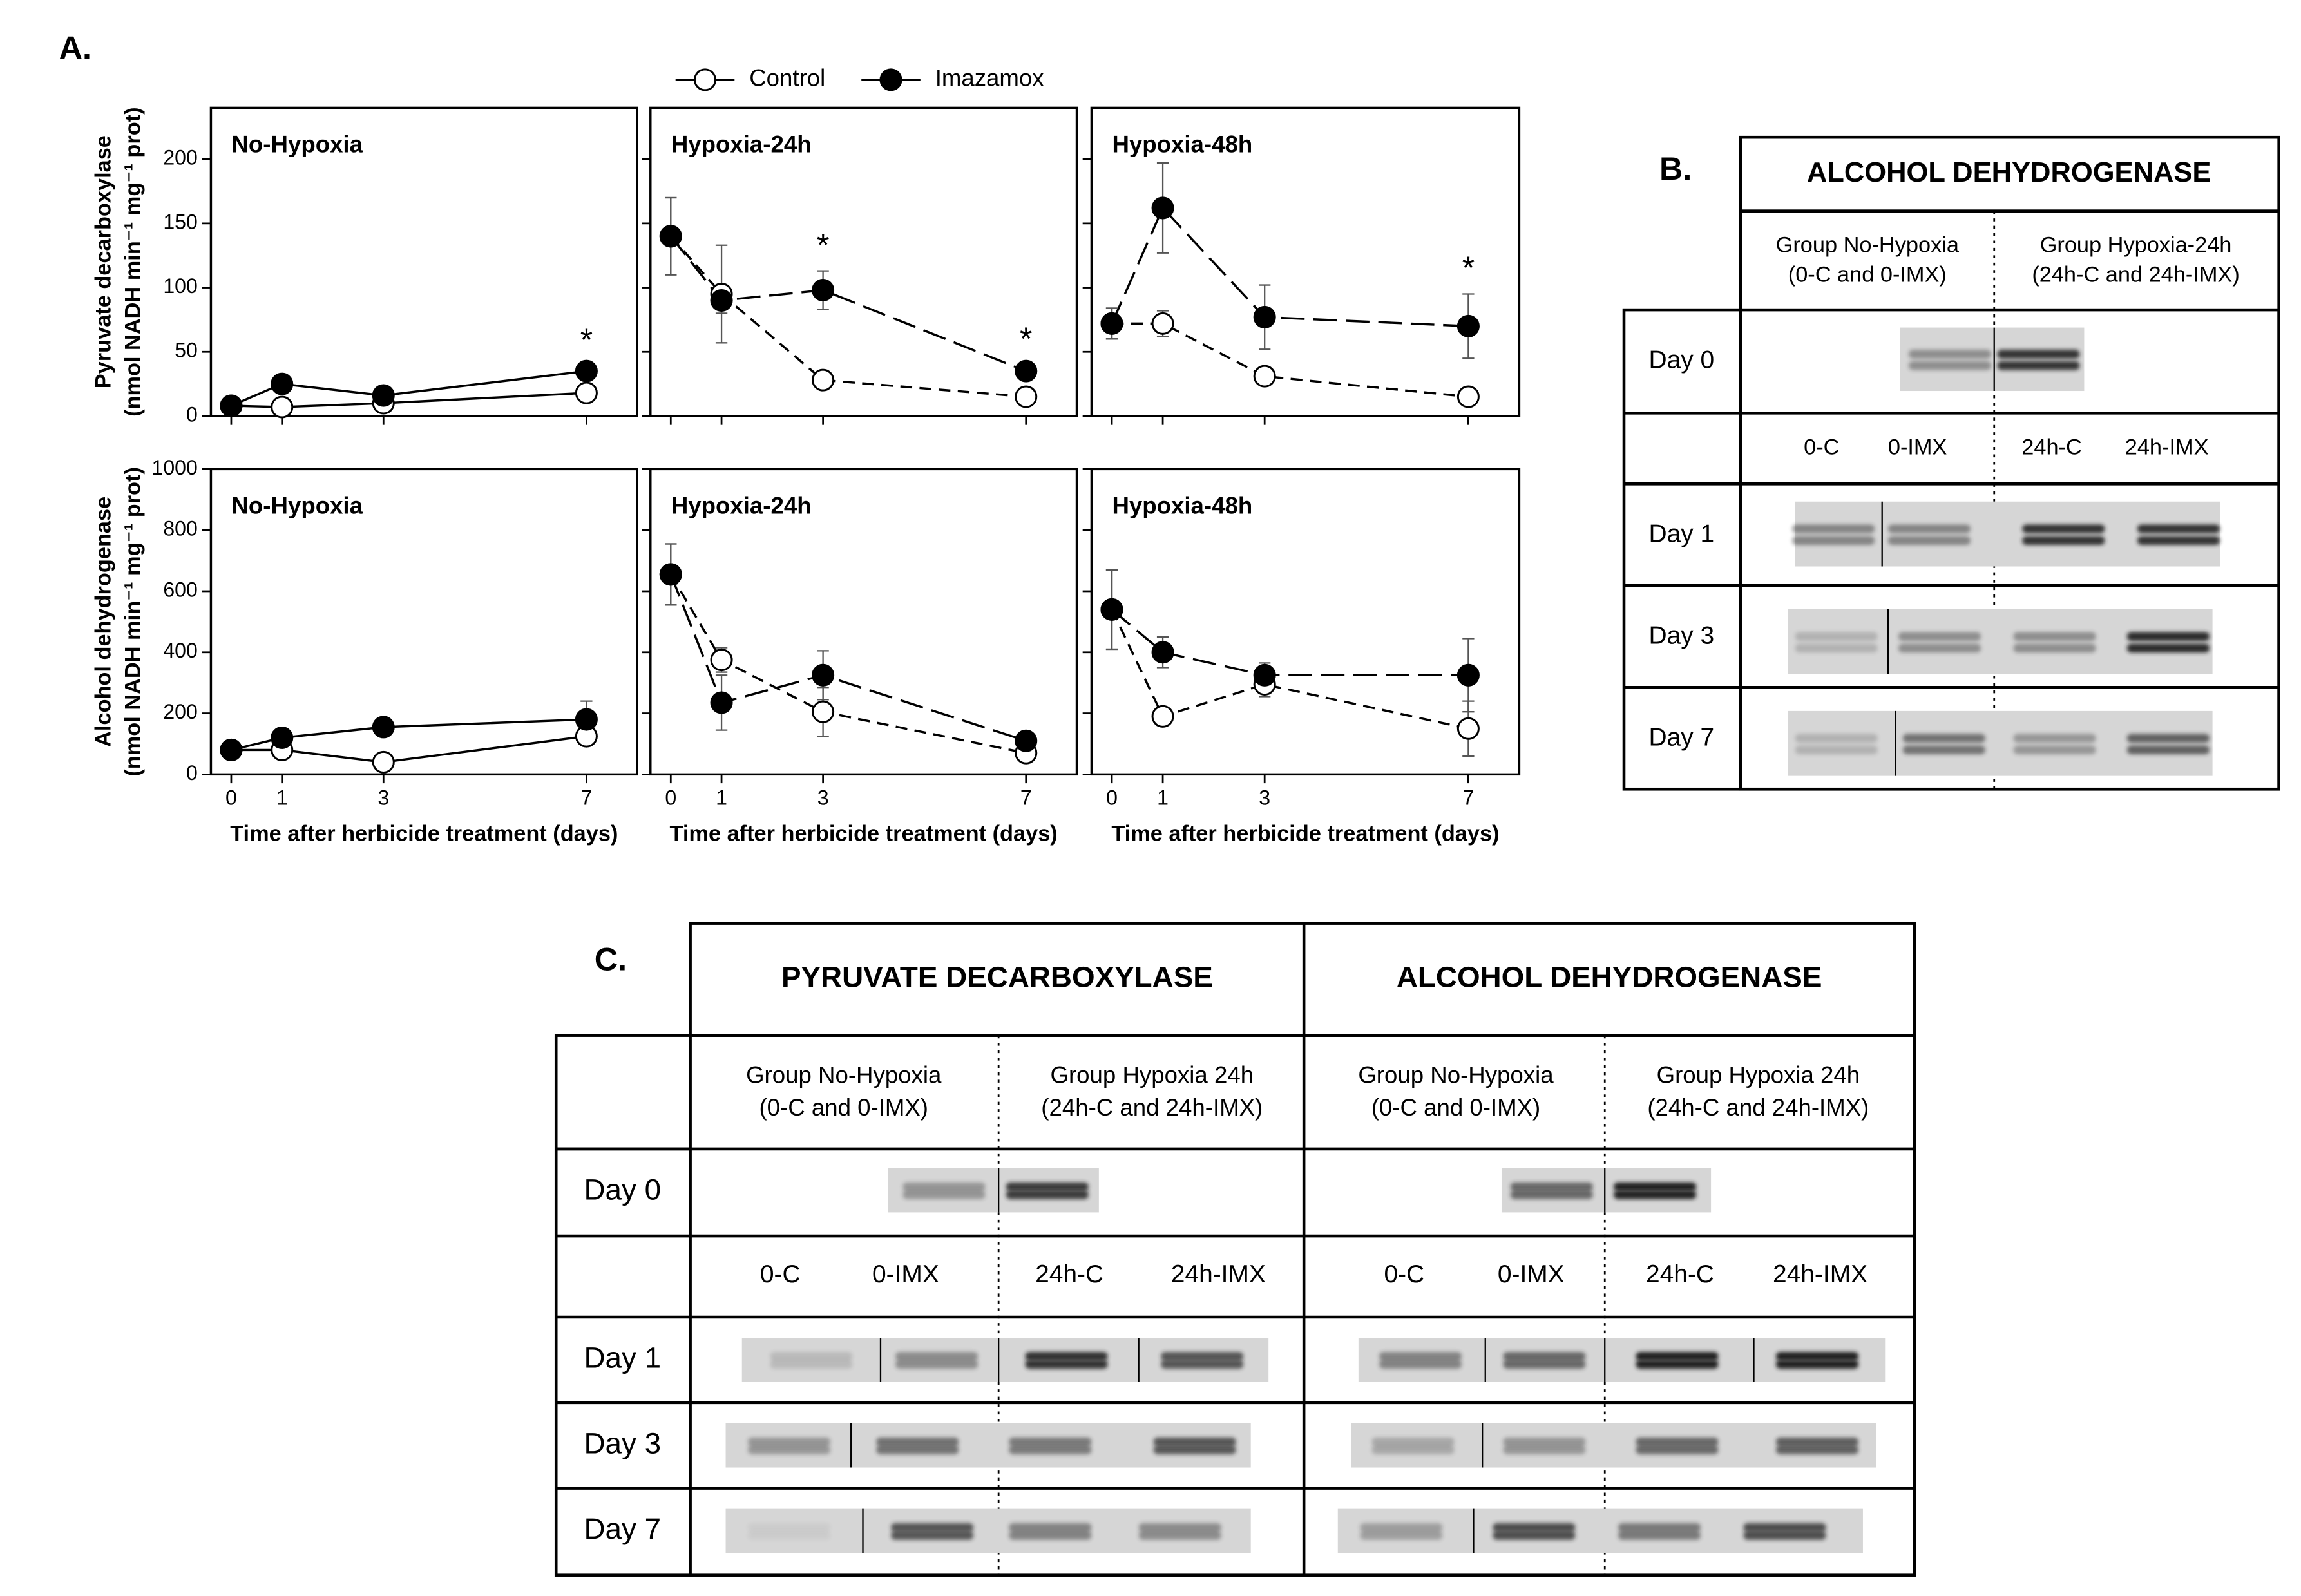 This screenshot has height=1596, width=2301. Describe the element at coordinates (823, 798) in the screenshot. I see `x-tick-label: 3` at that location.